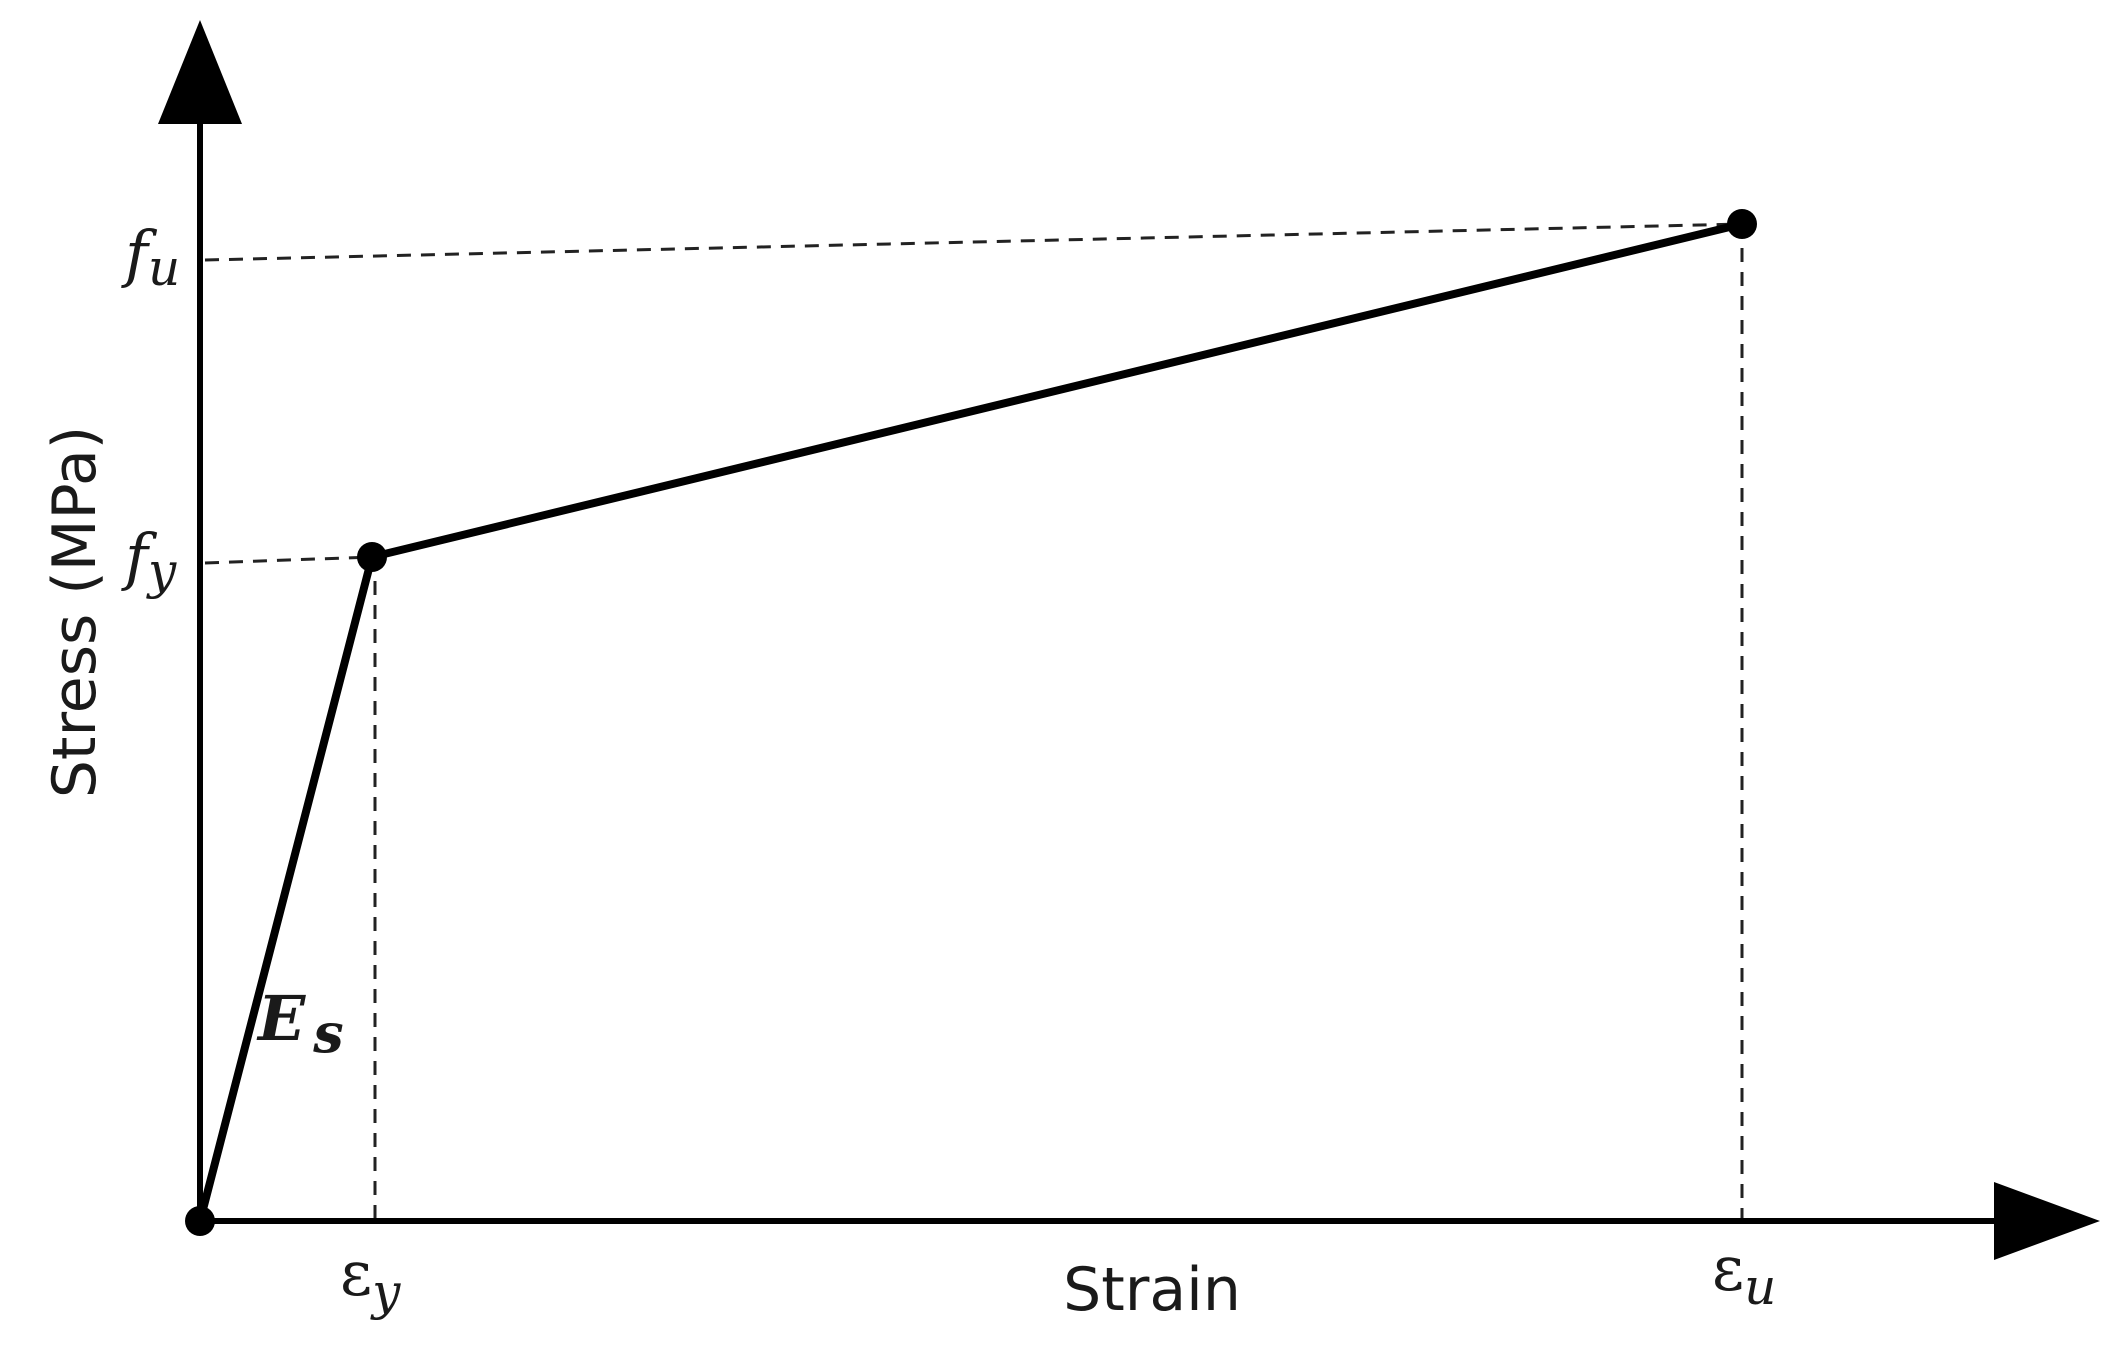 The image size is (2112, 1349). I want to click on eu-label: εu, so click(1744, 1274).